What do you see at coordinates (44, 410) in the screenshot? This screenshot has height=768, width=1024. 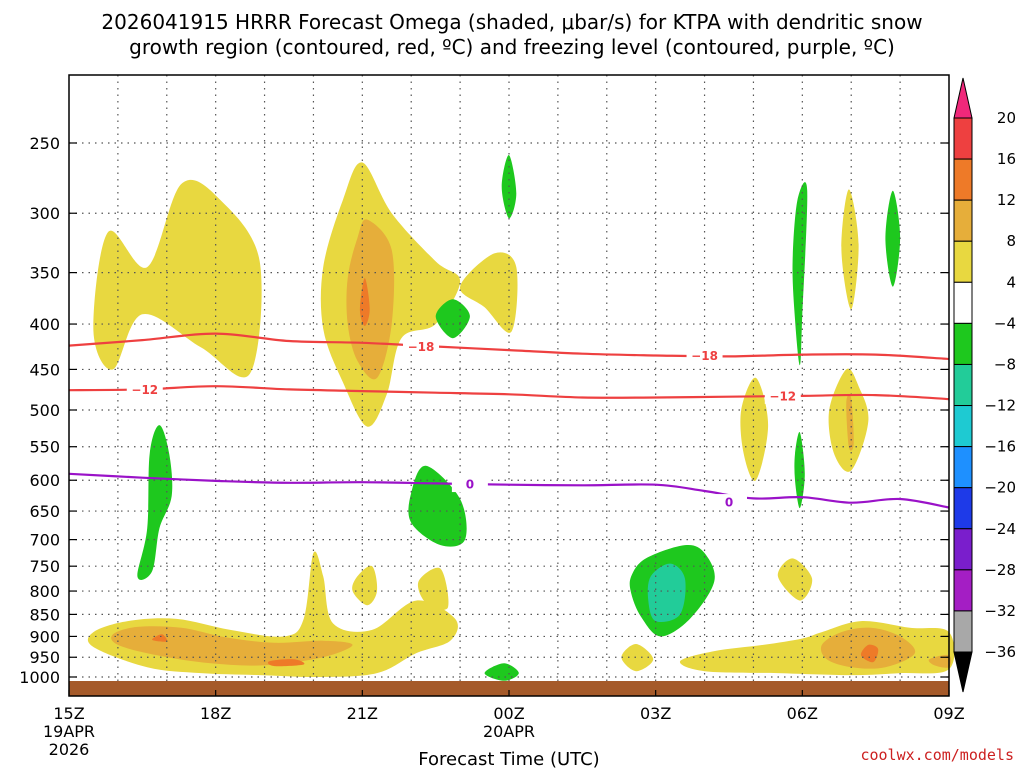 I see `y-tick-label: 500` at bounding box center [44, 410].